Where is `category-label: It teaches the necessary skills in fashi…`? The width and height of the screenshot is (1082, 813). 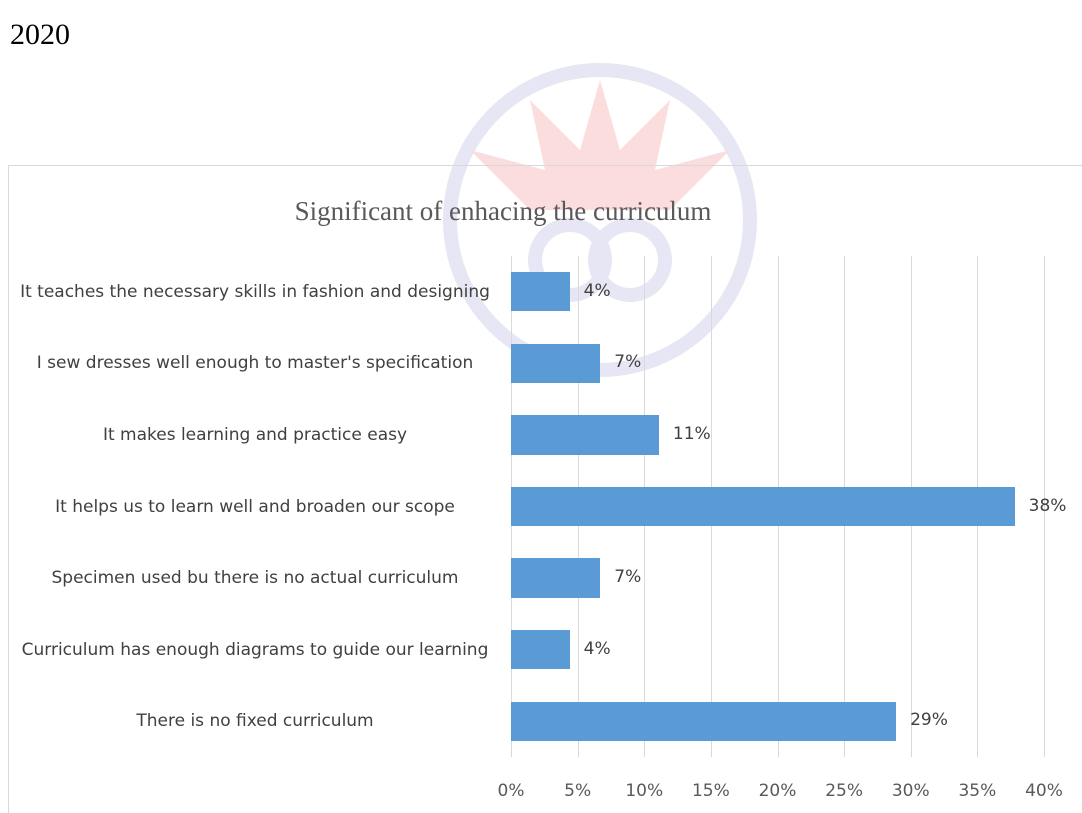 category-label: It teaches the necessary skills in fashi… is located at coordinates (255, 291).